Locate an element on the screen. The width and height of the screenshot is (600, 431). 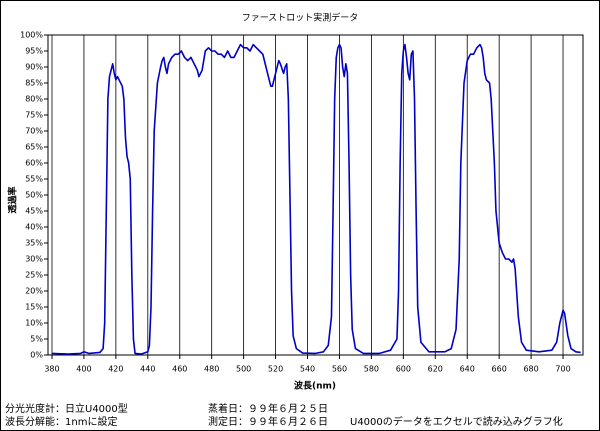
y-tick-label: 75% is located at coordinates (34, 115).